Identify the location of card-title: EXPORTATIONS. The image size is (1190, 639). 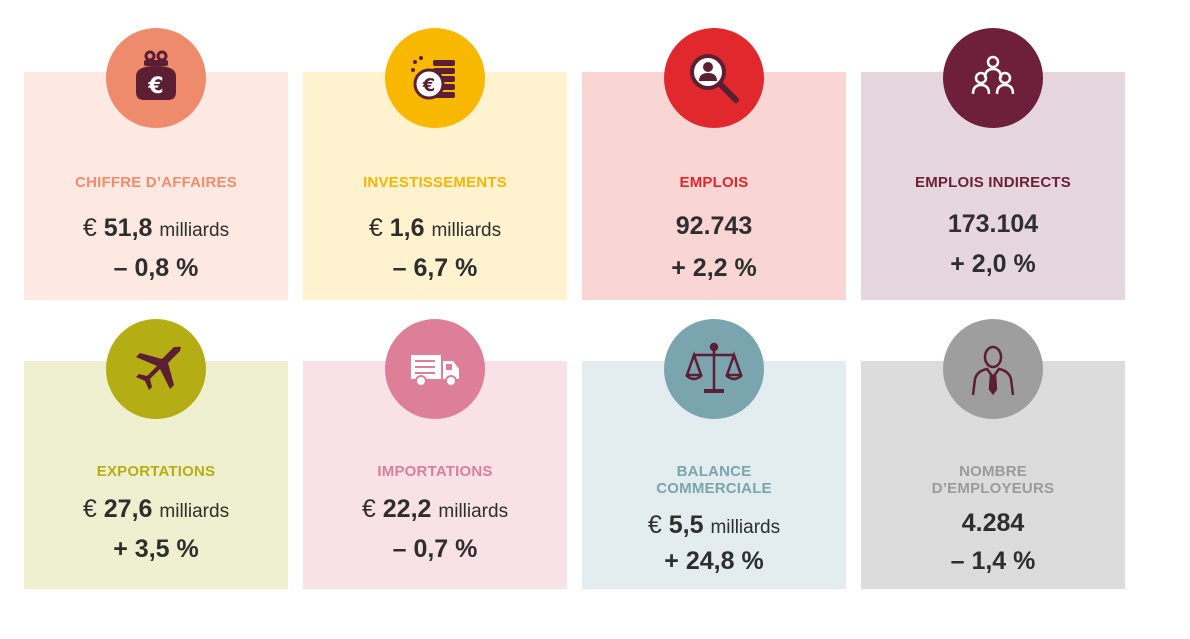
(156, 471).